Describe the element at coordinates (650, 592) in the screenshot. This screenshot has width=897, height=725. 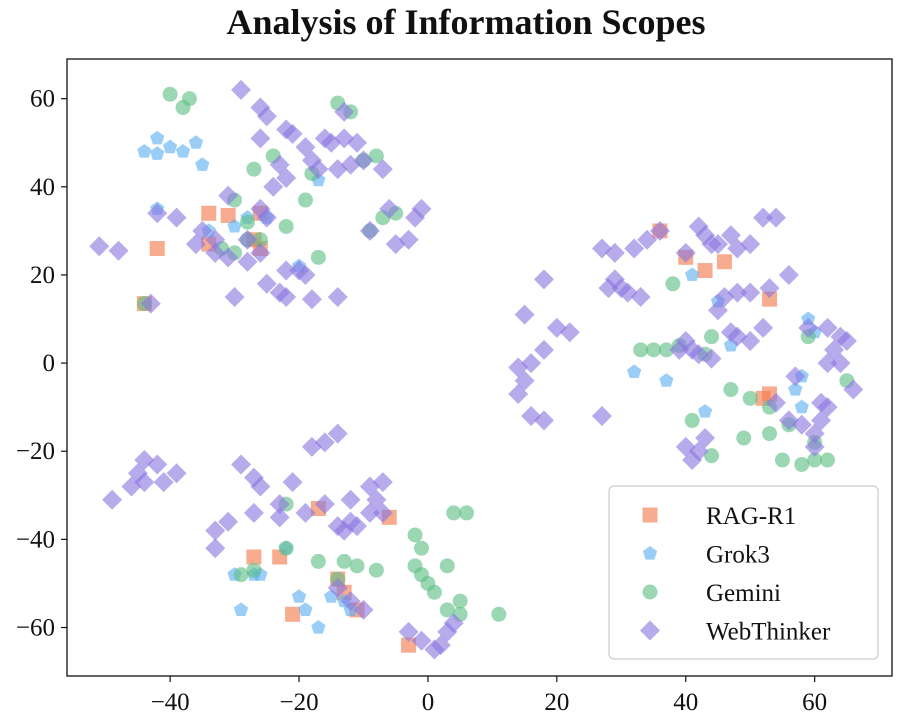
I see `legend-marker-circle` at that location.